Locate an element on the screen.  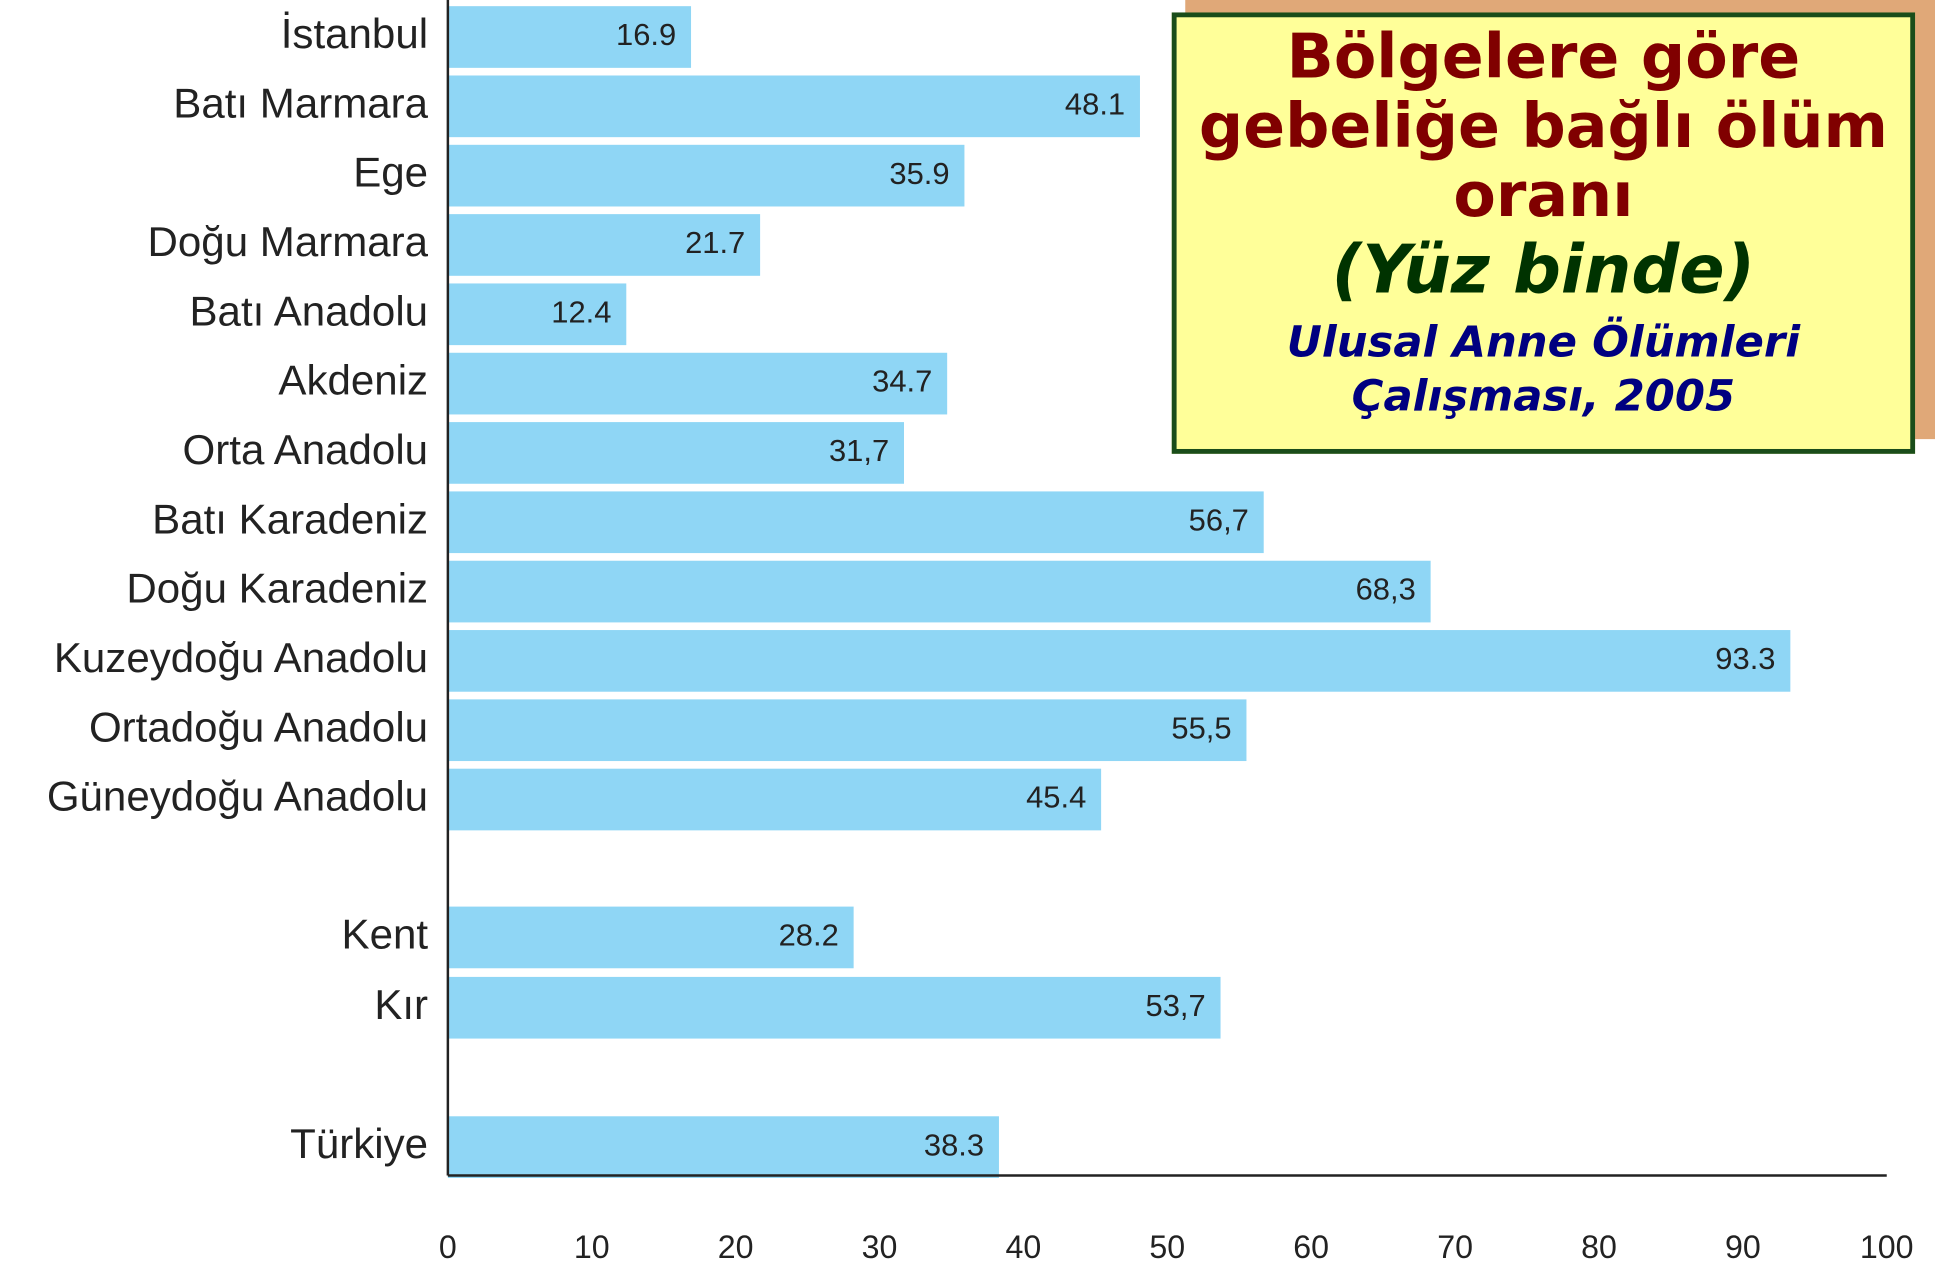
x-tick-label: 10 is located at coordinates (592, 1247).